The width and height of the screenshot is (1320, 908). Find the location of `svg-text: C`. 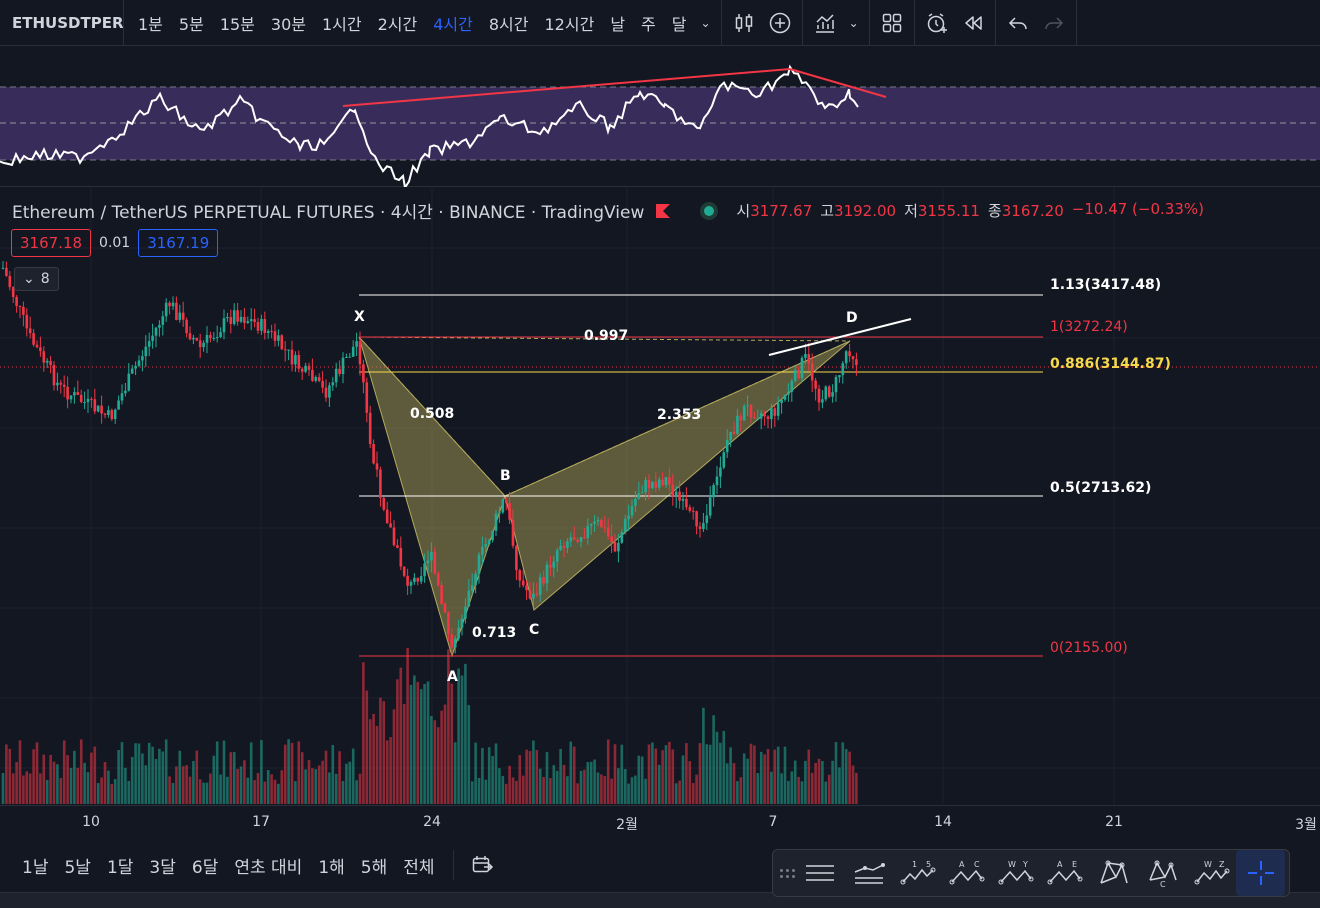

svg-text: C is located at coordinates (1163, 884).